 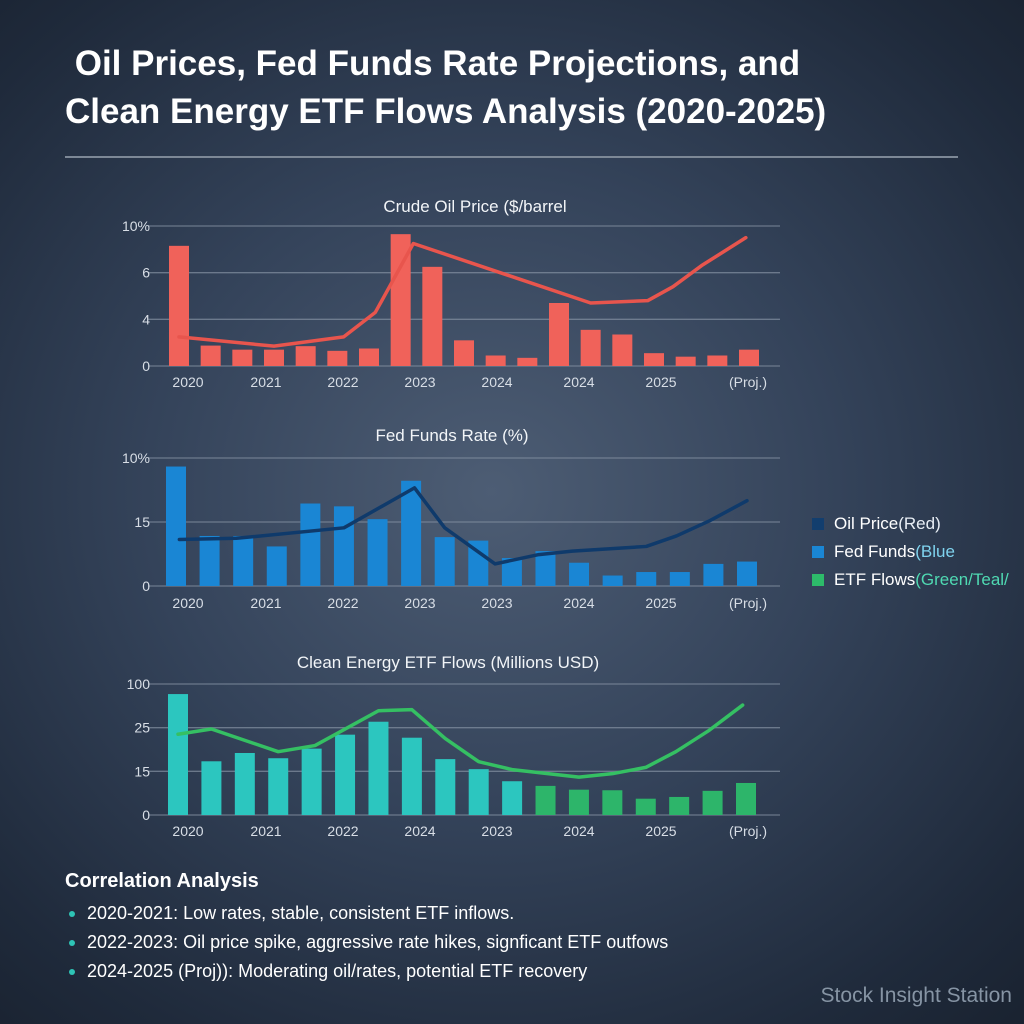 I want to click on correlation-heading: Correlation Analysis, so click(x=162, y=881).